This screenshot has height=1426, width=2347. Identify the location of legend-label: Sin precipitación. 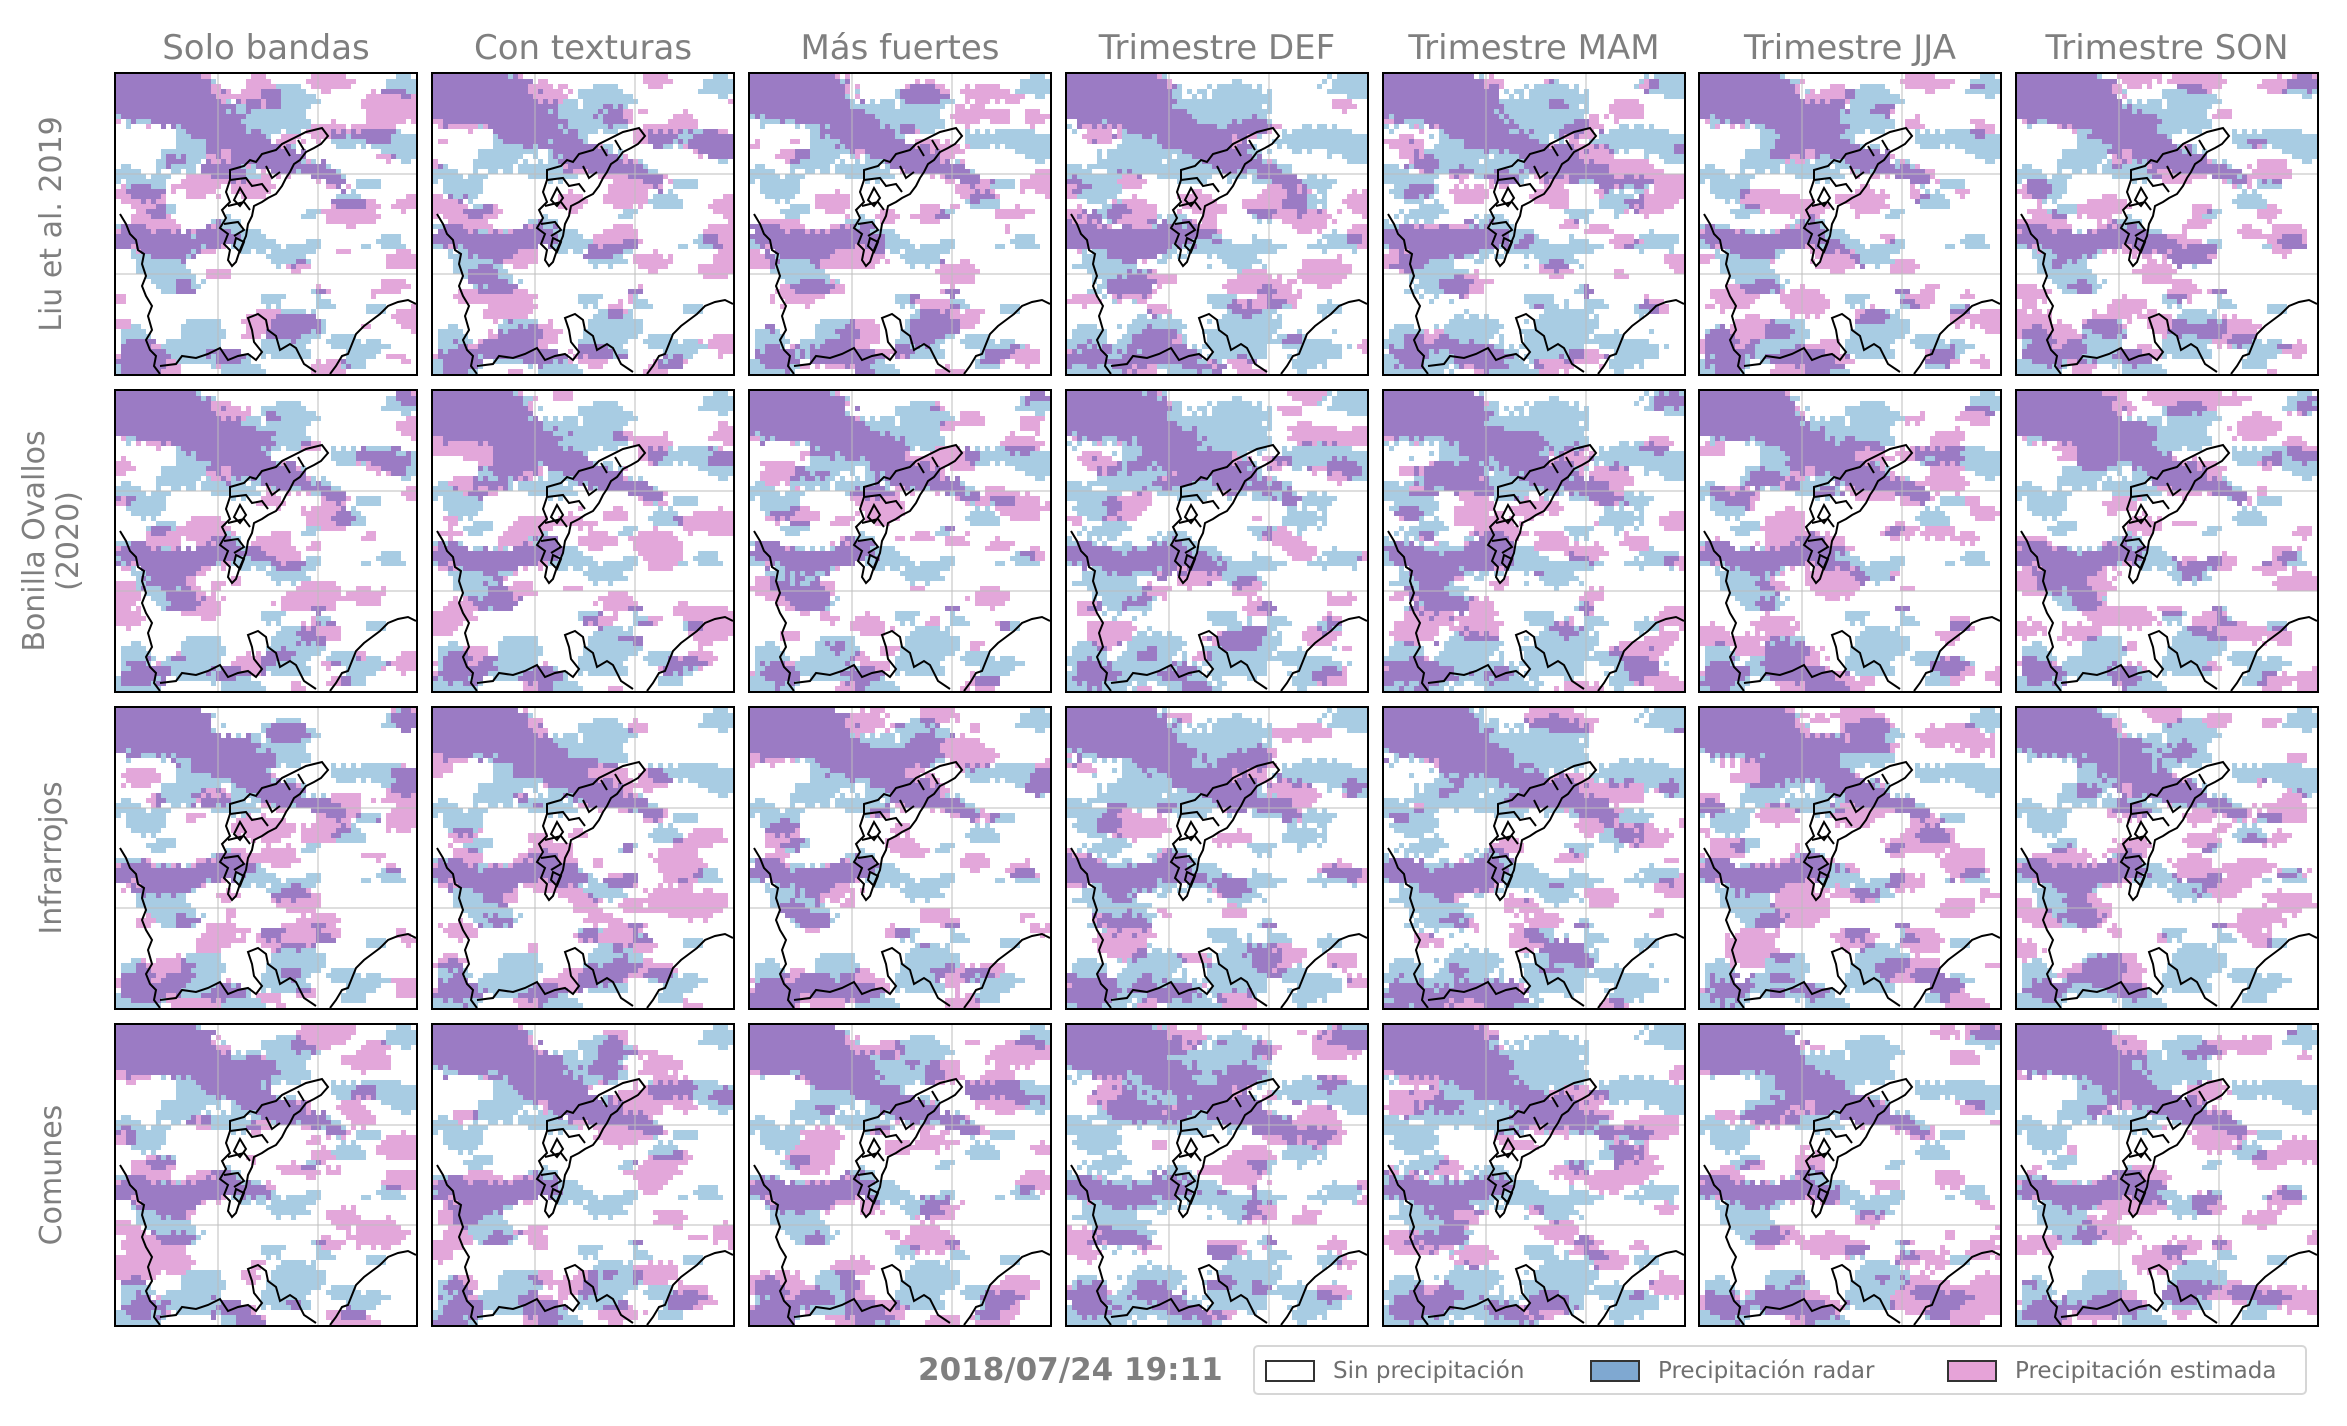
(1429, 1371).